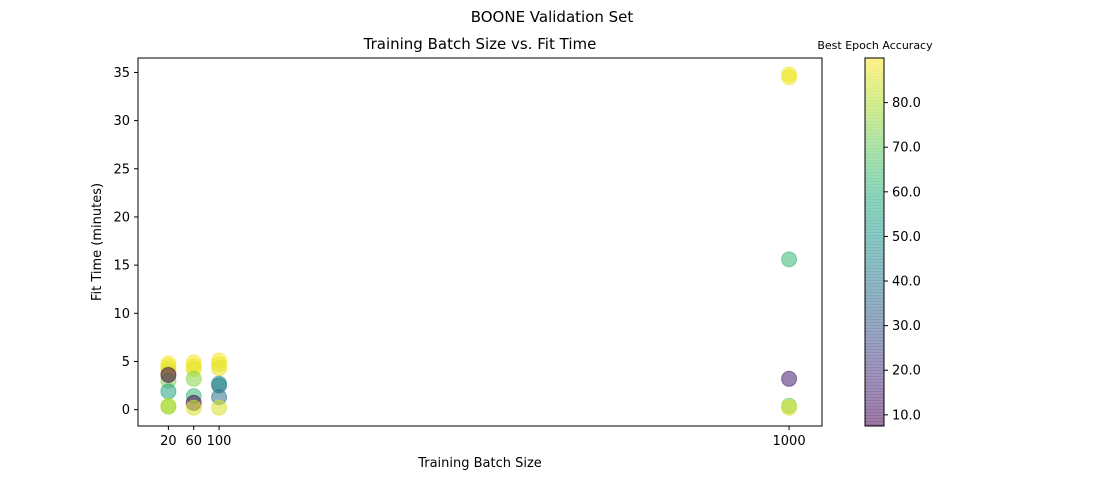 This screenshot has height=480, width=1104. What do you see at coordinates (219, 441) in the screenshot?
I see `x-tick-label: 100` at bounding box center [219, 441].